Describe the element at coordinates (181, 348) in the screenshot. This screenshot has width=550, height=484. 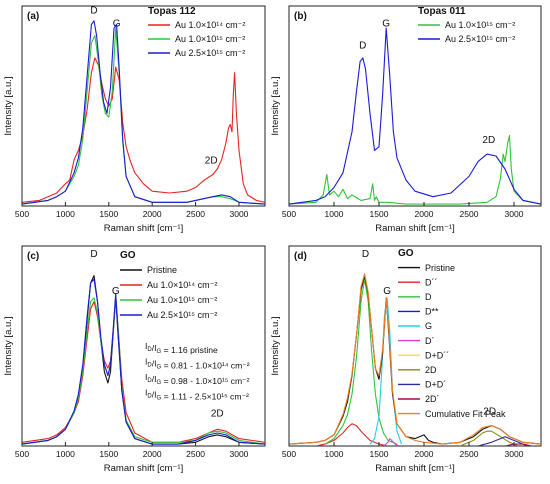
I see `ratio-note: ID/IG = 1.16 pristine` at that location.